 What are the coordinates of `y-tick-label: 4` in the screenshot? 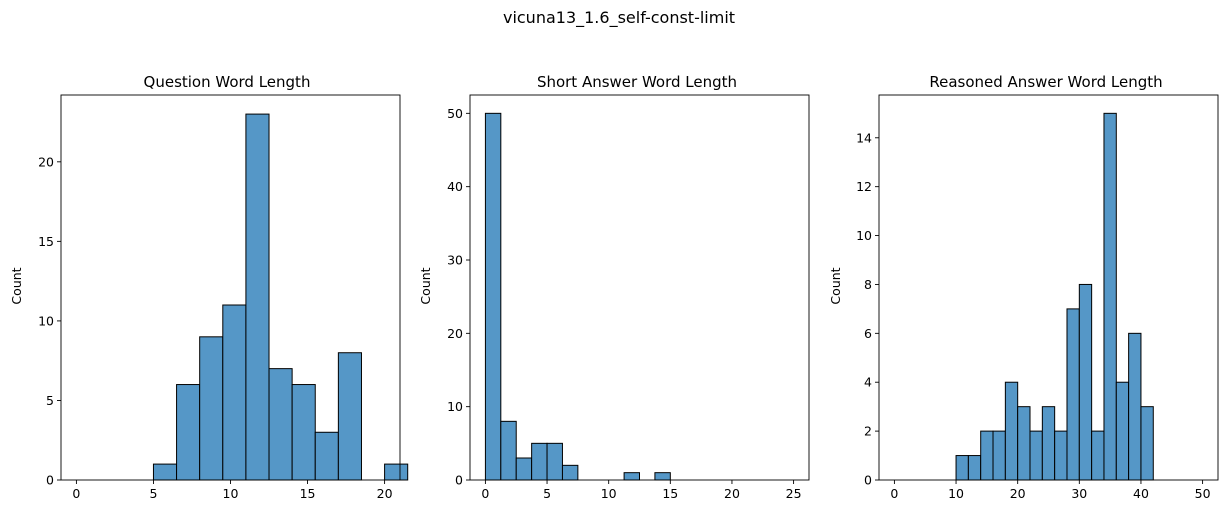 It's located at (868, 382).